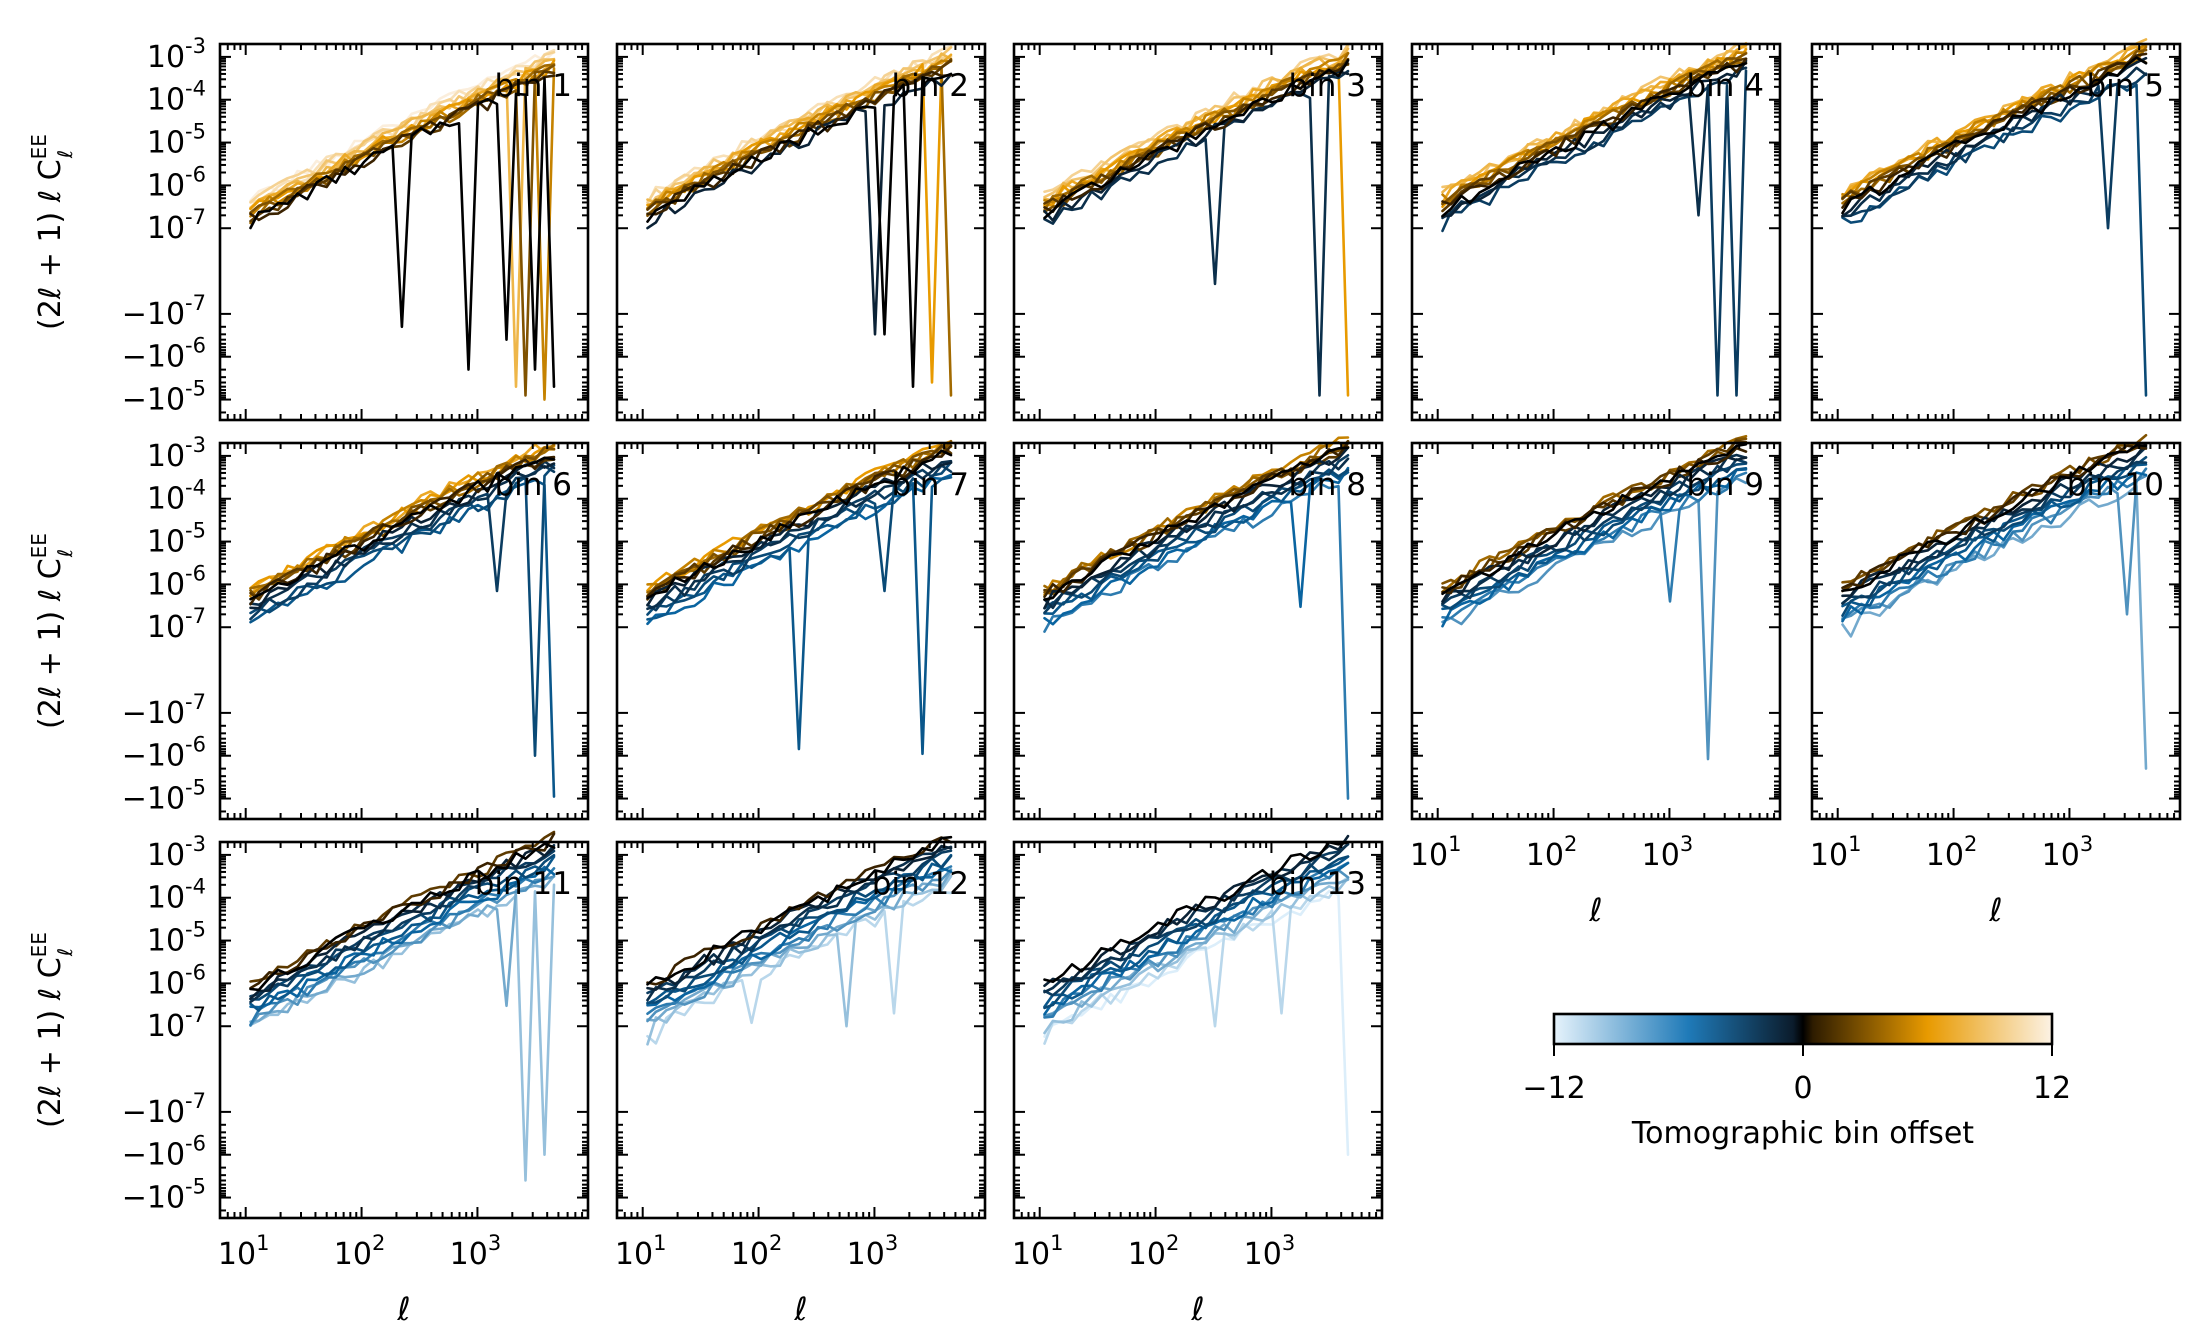 This screenshot has height=1328, width=2202. What do you see at coordinates (1725, 485) in the screenshot?
I see `panel-label: bin 9` at bounding box center [1725, 485].